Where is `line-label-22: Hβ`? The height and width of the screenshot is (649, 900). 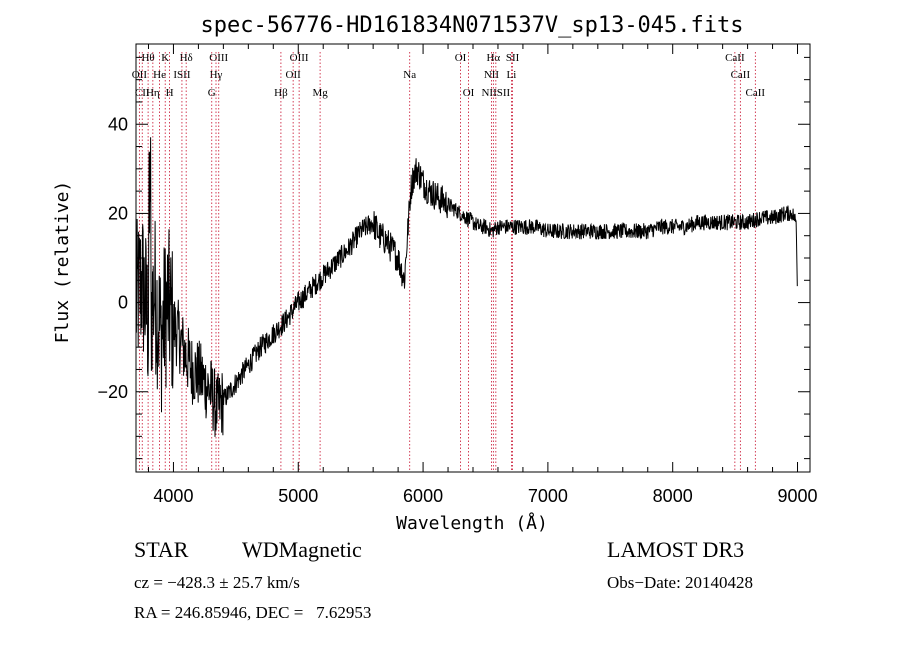 line-label-22: Hβ is located at coordinates (281, 93).